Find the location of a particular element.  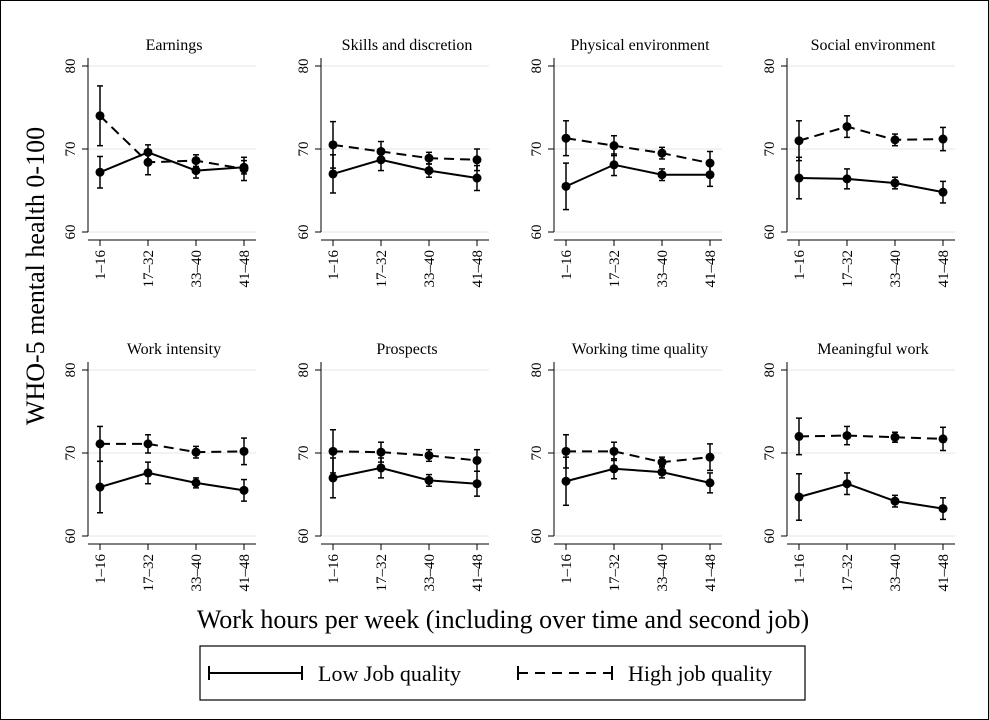

legend-high-label: High job quality is located at coordinates (700, 673).